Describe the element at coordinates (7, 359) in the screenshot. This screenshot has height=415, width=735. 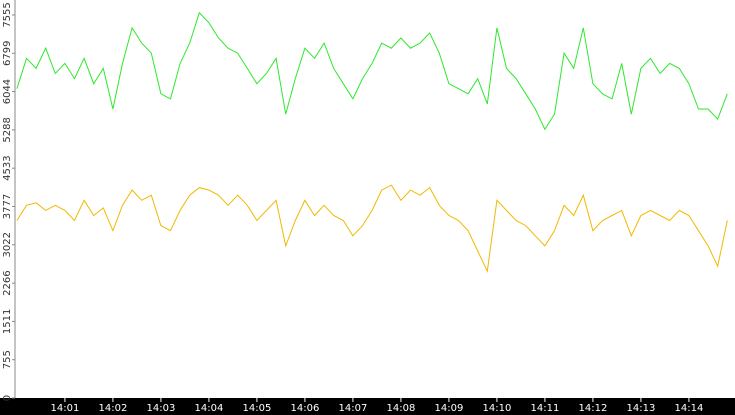
I see `y-tick-label: 755` at that location.